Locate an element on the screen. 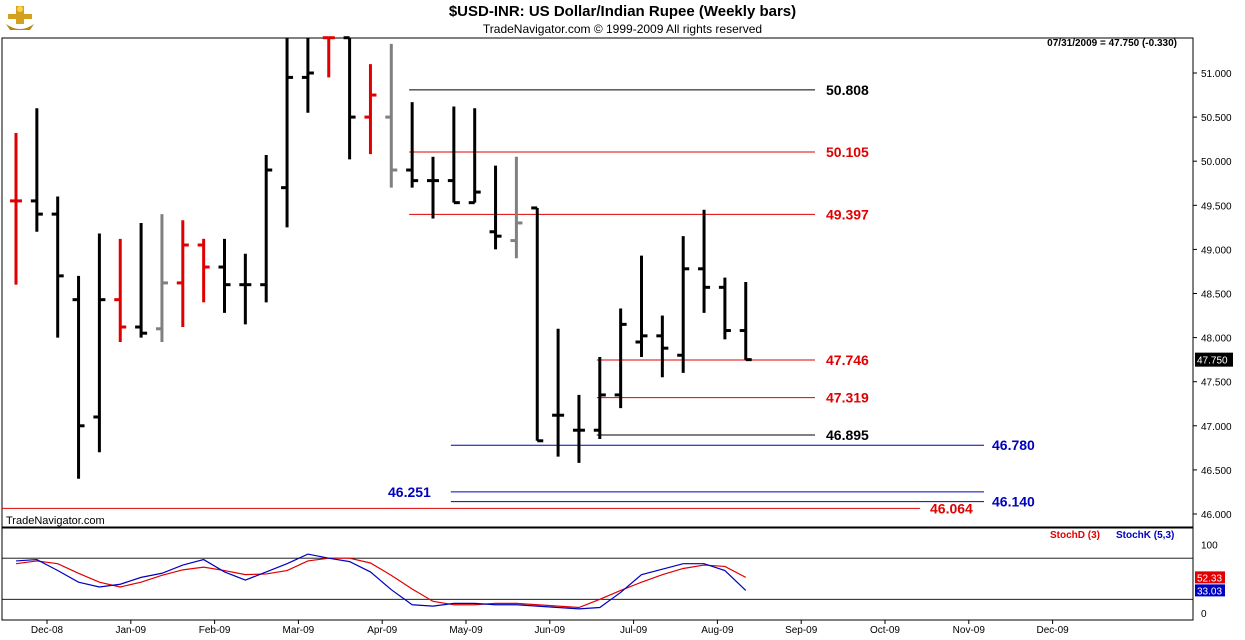 The height and width of the screenshot is (640, 1245). x-tick-label: Oct-09 is located at coordinates (885, 630).